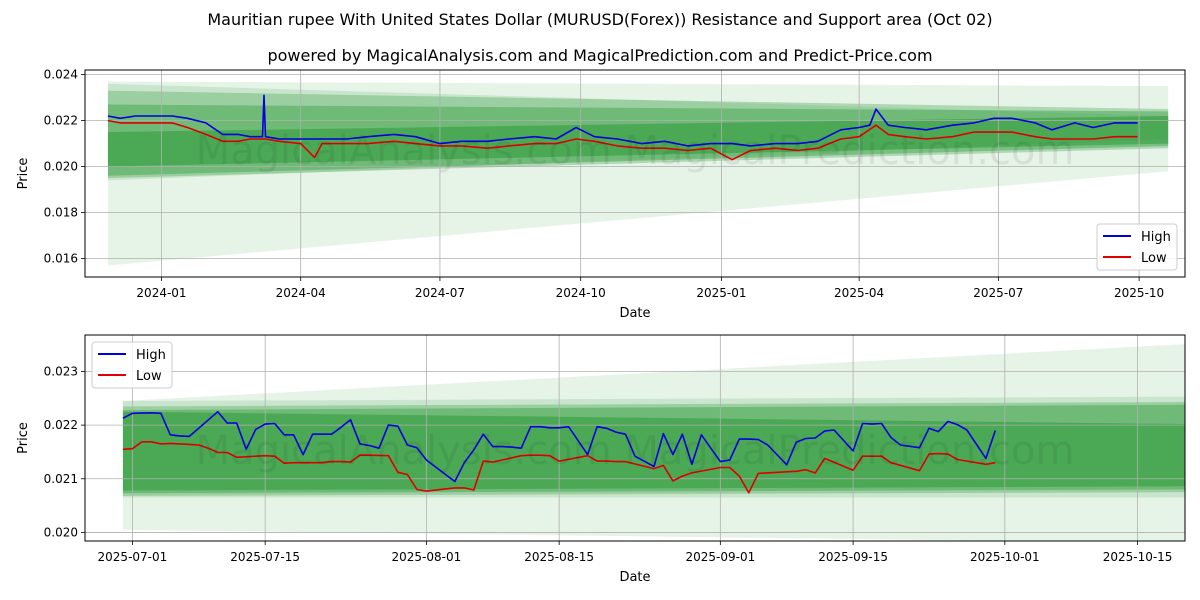 The width and height of the screenshot is (1200, 600). Describe the element at coordinates (581, 293) in the screenshot. I see `x-tick-label: 2024-10` at that location.